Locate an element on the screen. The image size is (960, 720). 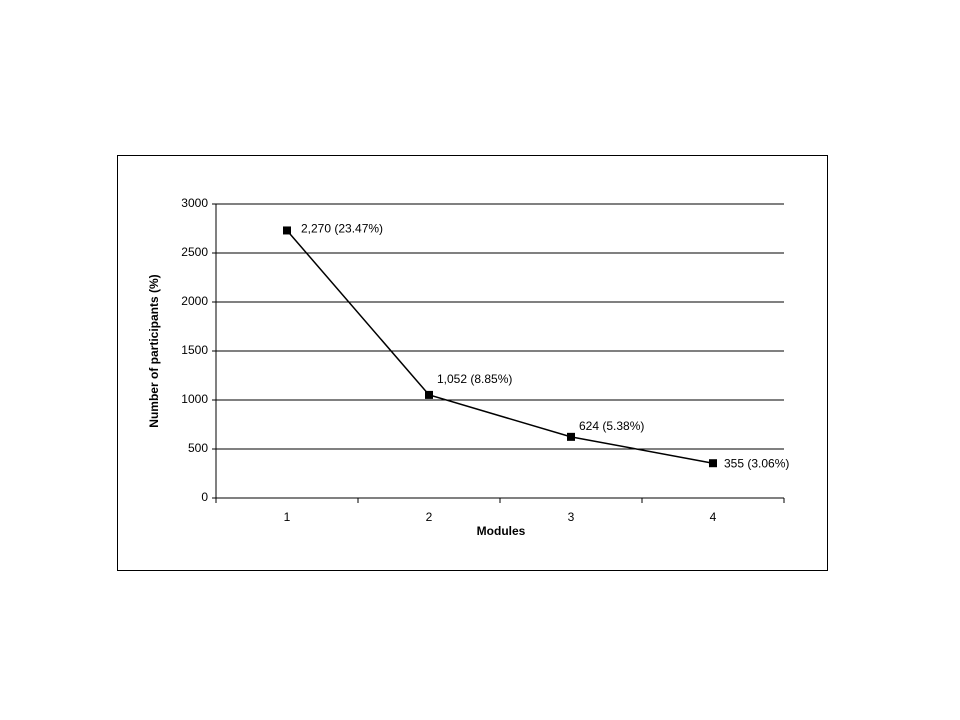
x-tick-label: 2 is located at coordinates (429, 517).